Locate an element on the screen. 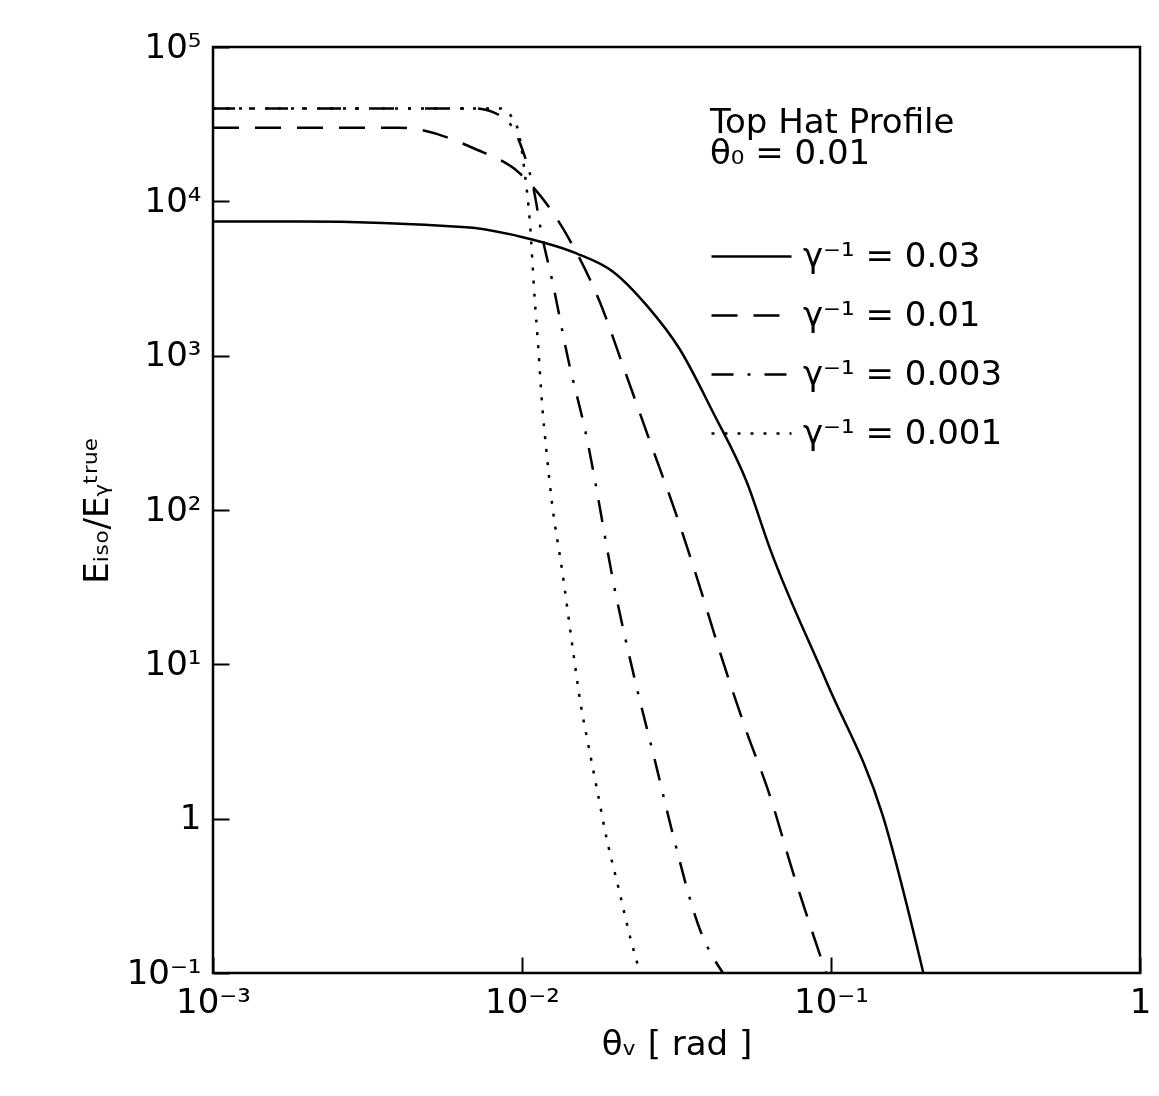  legend-label: γ⁻¹ = 0.003 is located at coordinates (903, 372).